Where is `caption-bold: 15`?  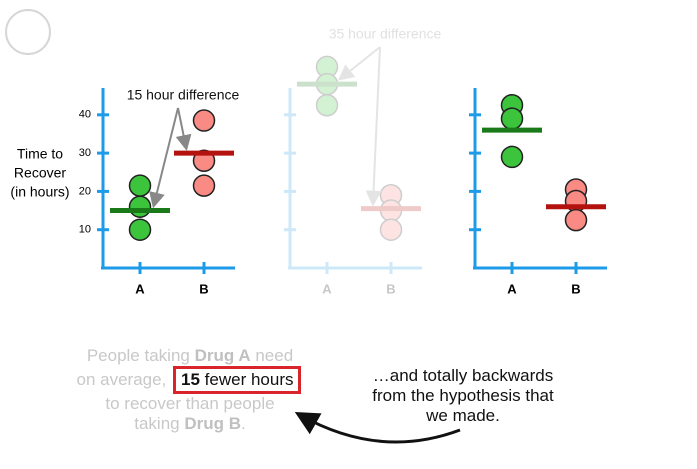 caption-bold: 15 is located at coordinates (190, 379).